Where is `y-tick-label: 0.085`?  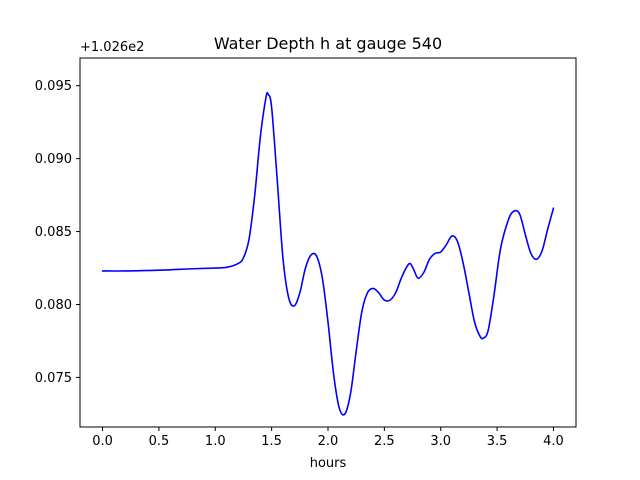
y-tick-label: 0.085 is located at coordinates (53, 232).